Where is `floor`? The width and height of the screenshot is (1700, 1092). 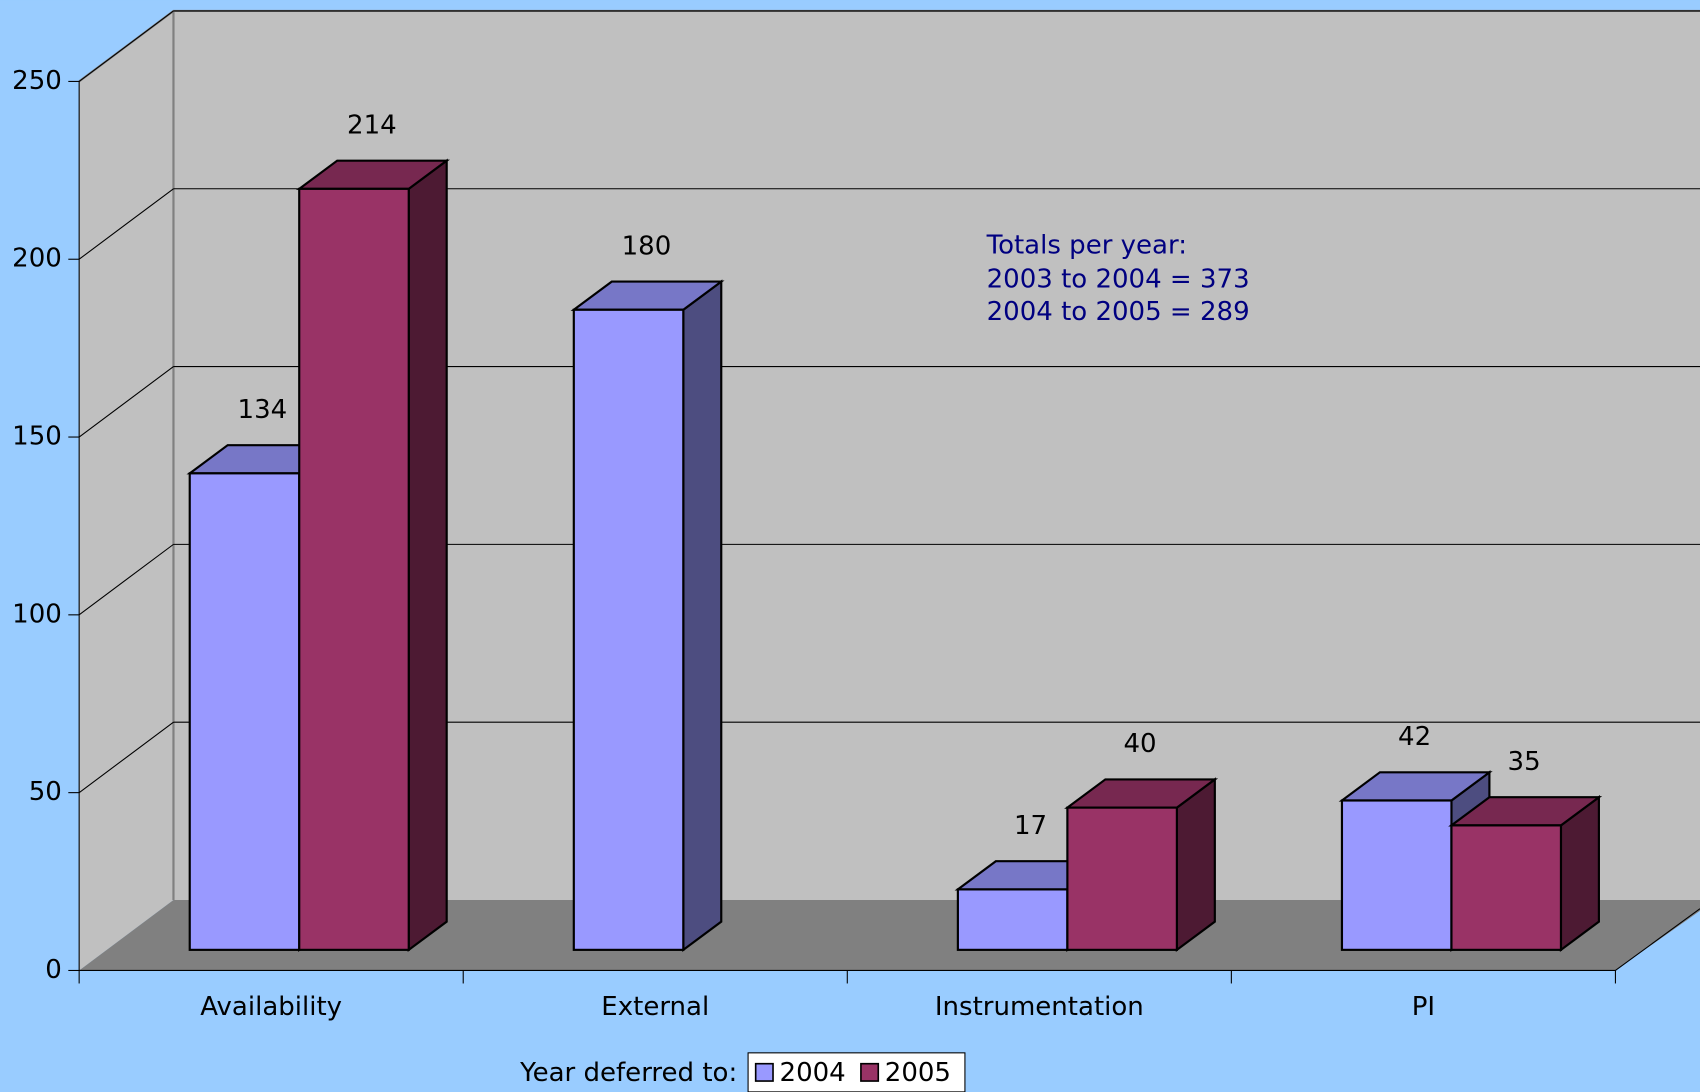 floor is located at coordinates (889, 935).